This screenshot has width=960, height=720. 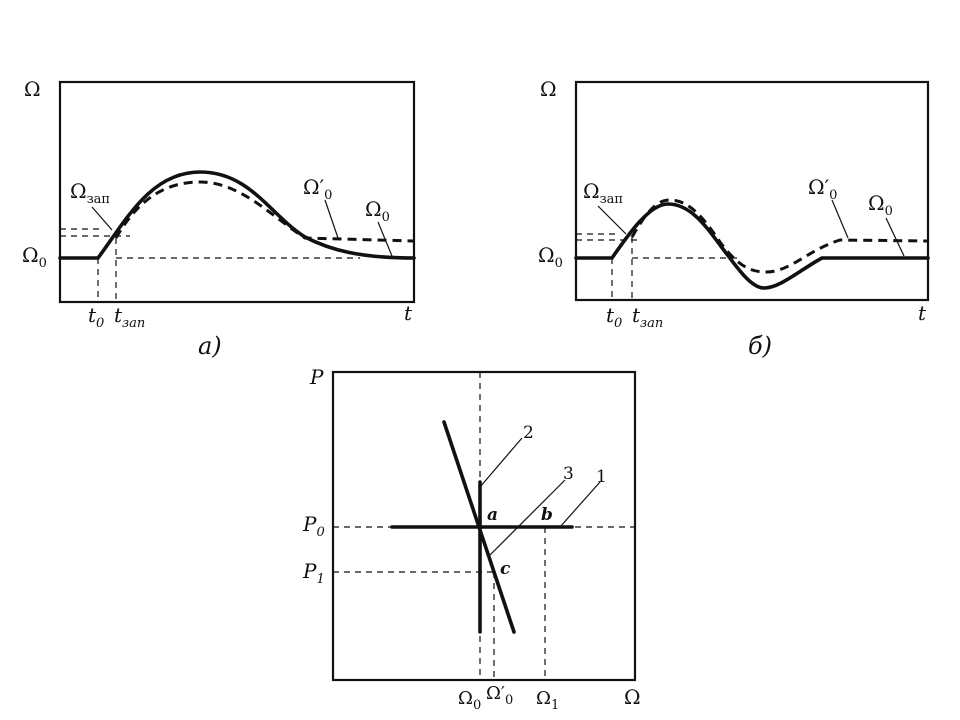 What do you see at coordinates (96, 317) in the screenshot?
I see `panel-a-t0-label: t0` at bounding box center [96, 317].